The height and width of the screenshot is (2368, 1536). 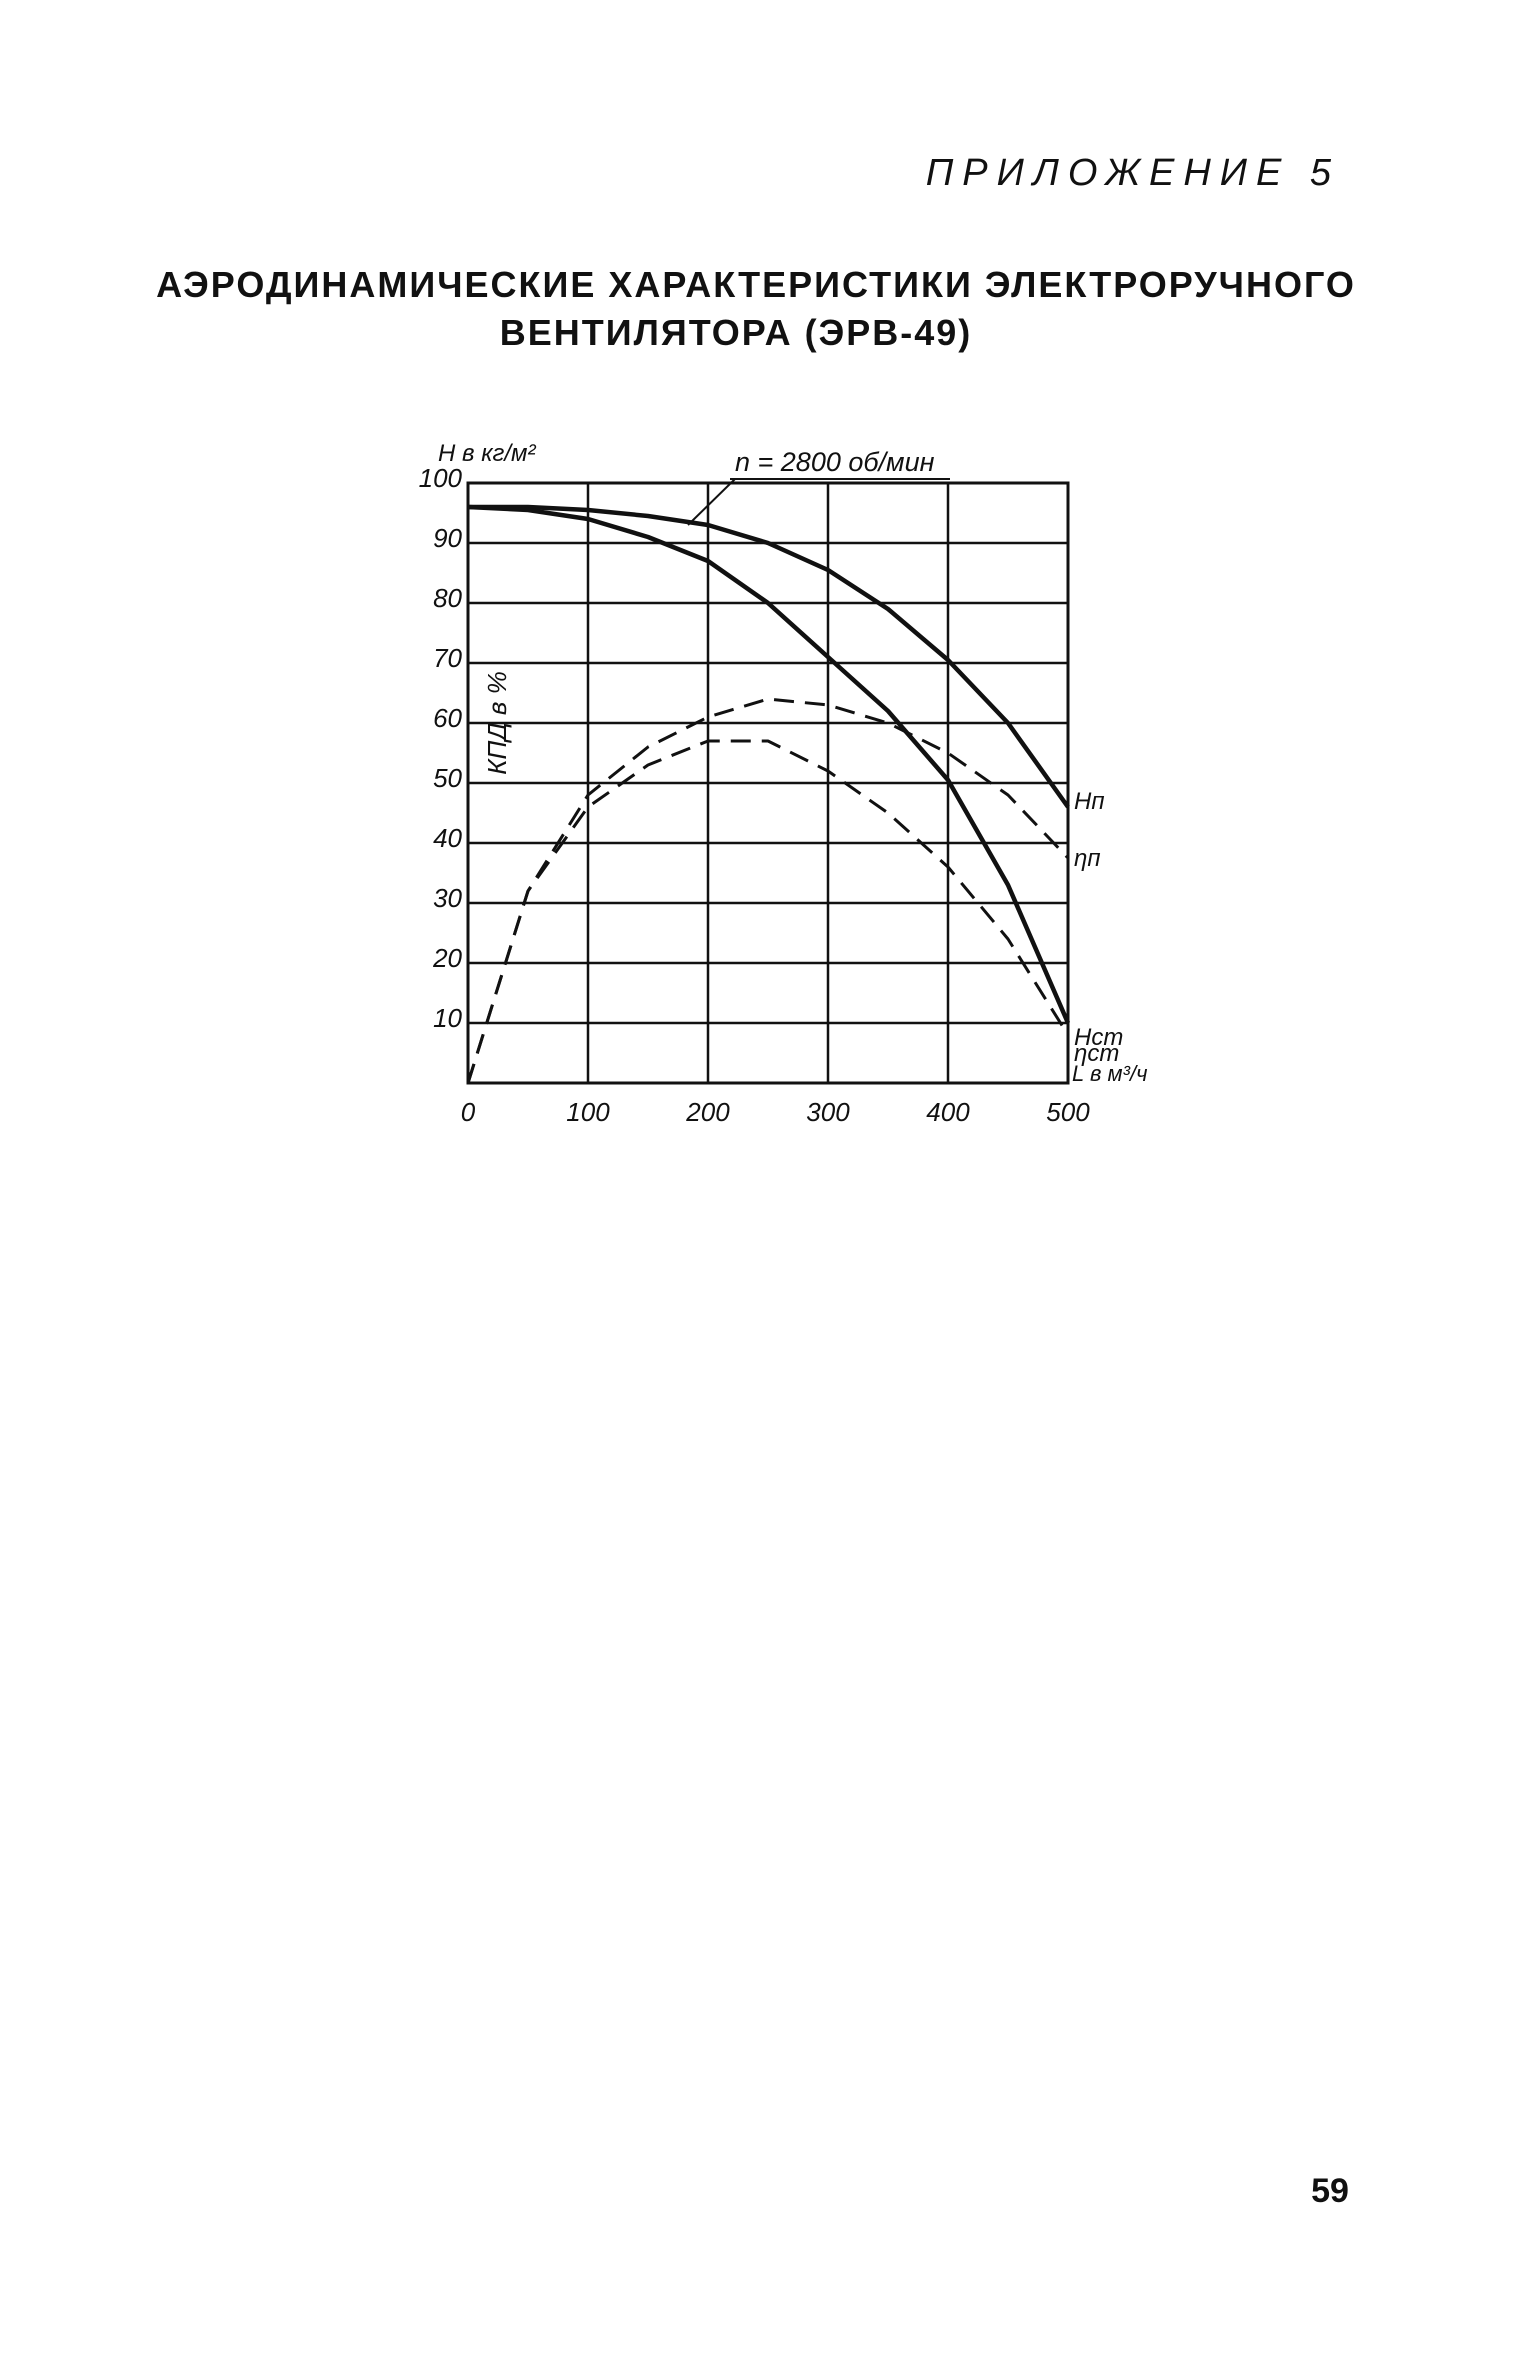 I want to click on y-tick-label: 60, so click(x=447, y=718).